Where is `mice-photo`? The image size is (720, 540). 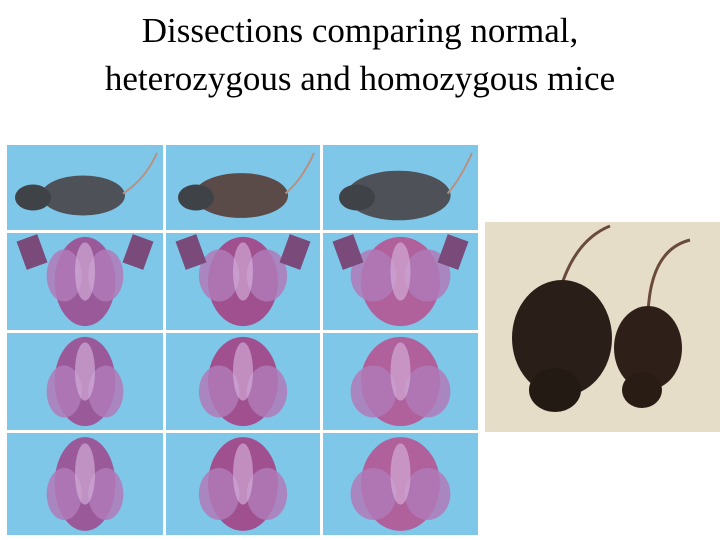
mice-photo is located at coordinates (602, 327).